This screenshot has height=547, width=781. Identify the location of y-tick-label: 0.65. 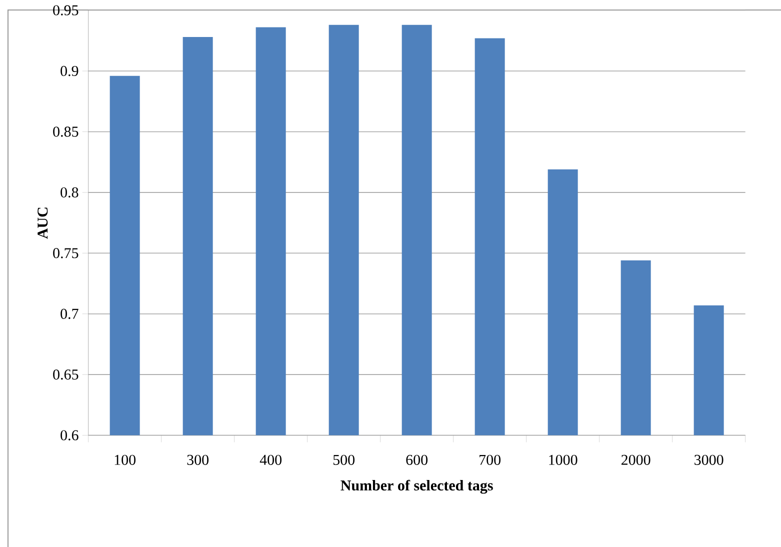
(65, 374).